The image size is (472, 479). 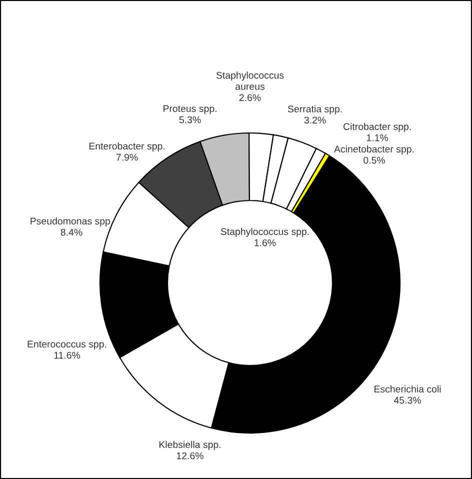 I want to click on data-label: 2.6%, so click(x=250, y=98).